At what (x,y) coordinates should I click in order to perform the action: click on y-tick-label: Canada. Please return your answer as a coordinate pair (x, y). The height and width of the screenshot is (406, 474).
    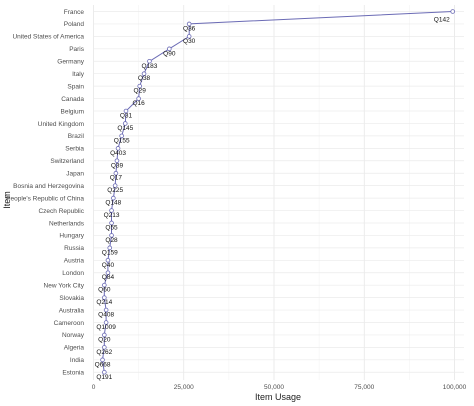
    Looking at the image, I should click on (72, 99).